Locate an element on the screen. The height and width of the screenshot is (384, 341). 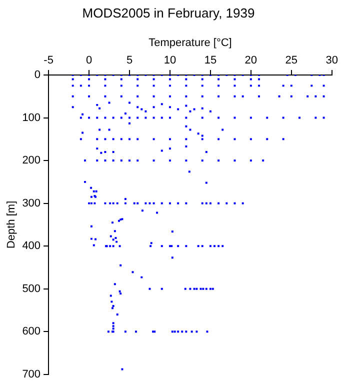
y-axis-title: Depth [m] is located at coordinates (12, 224).